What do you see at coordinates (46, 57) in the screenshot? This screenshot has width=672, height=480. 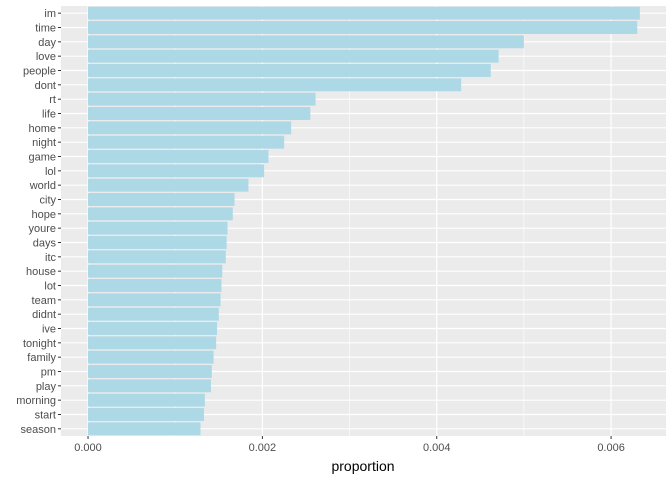 I see `y-tick-label: love` at bounding box center [46, 57].